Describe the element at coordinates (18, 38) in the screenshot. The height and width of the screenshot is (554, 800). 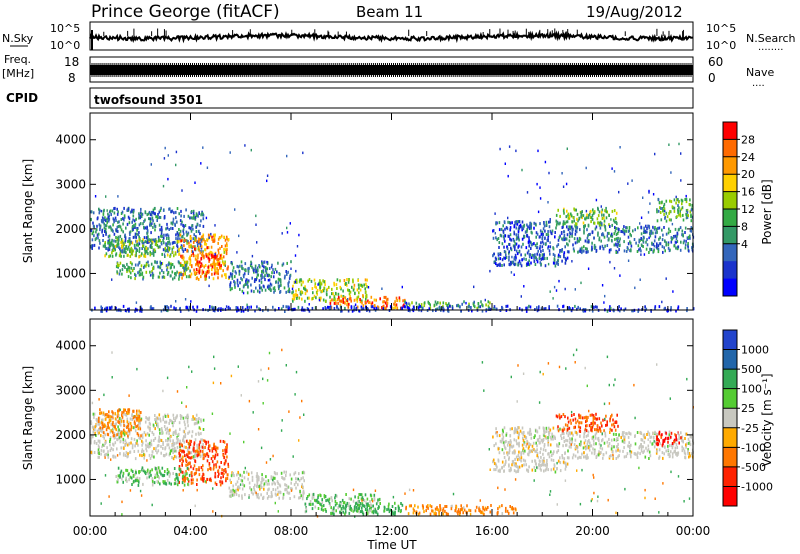
I see `noise-left-label: N.Sky` at that location.